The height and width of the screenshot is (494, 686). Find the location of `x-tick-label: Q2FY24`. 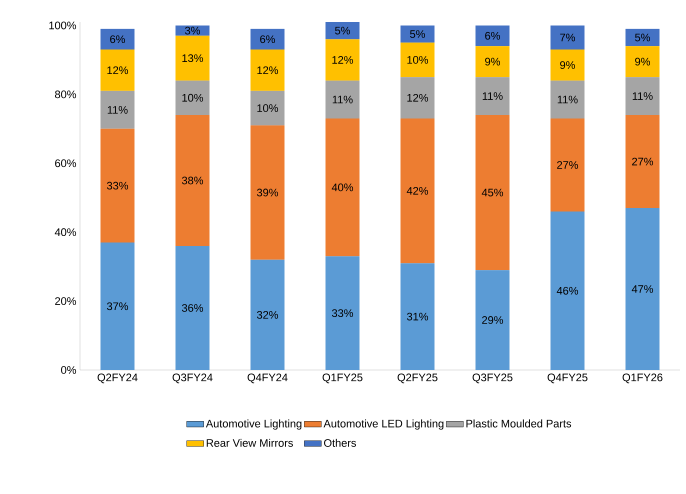

x-tick-label: Q2FY24 is located at coordinates (118, 379).